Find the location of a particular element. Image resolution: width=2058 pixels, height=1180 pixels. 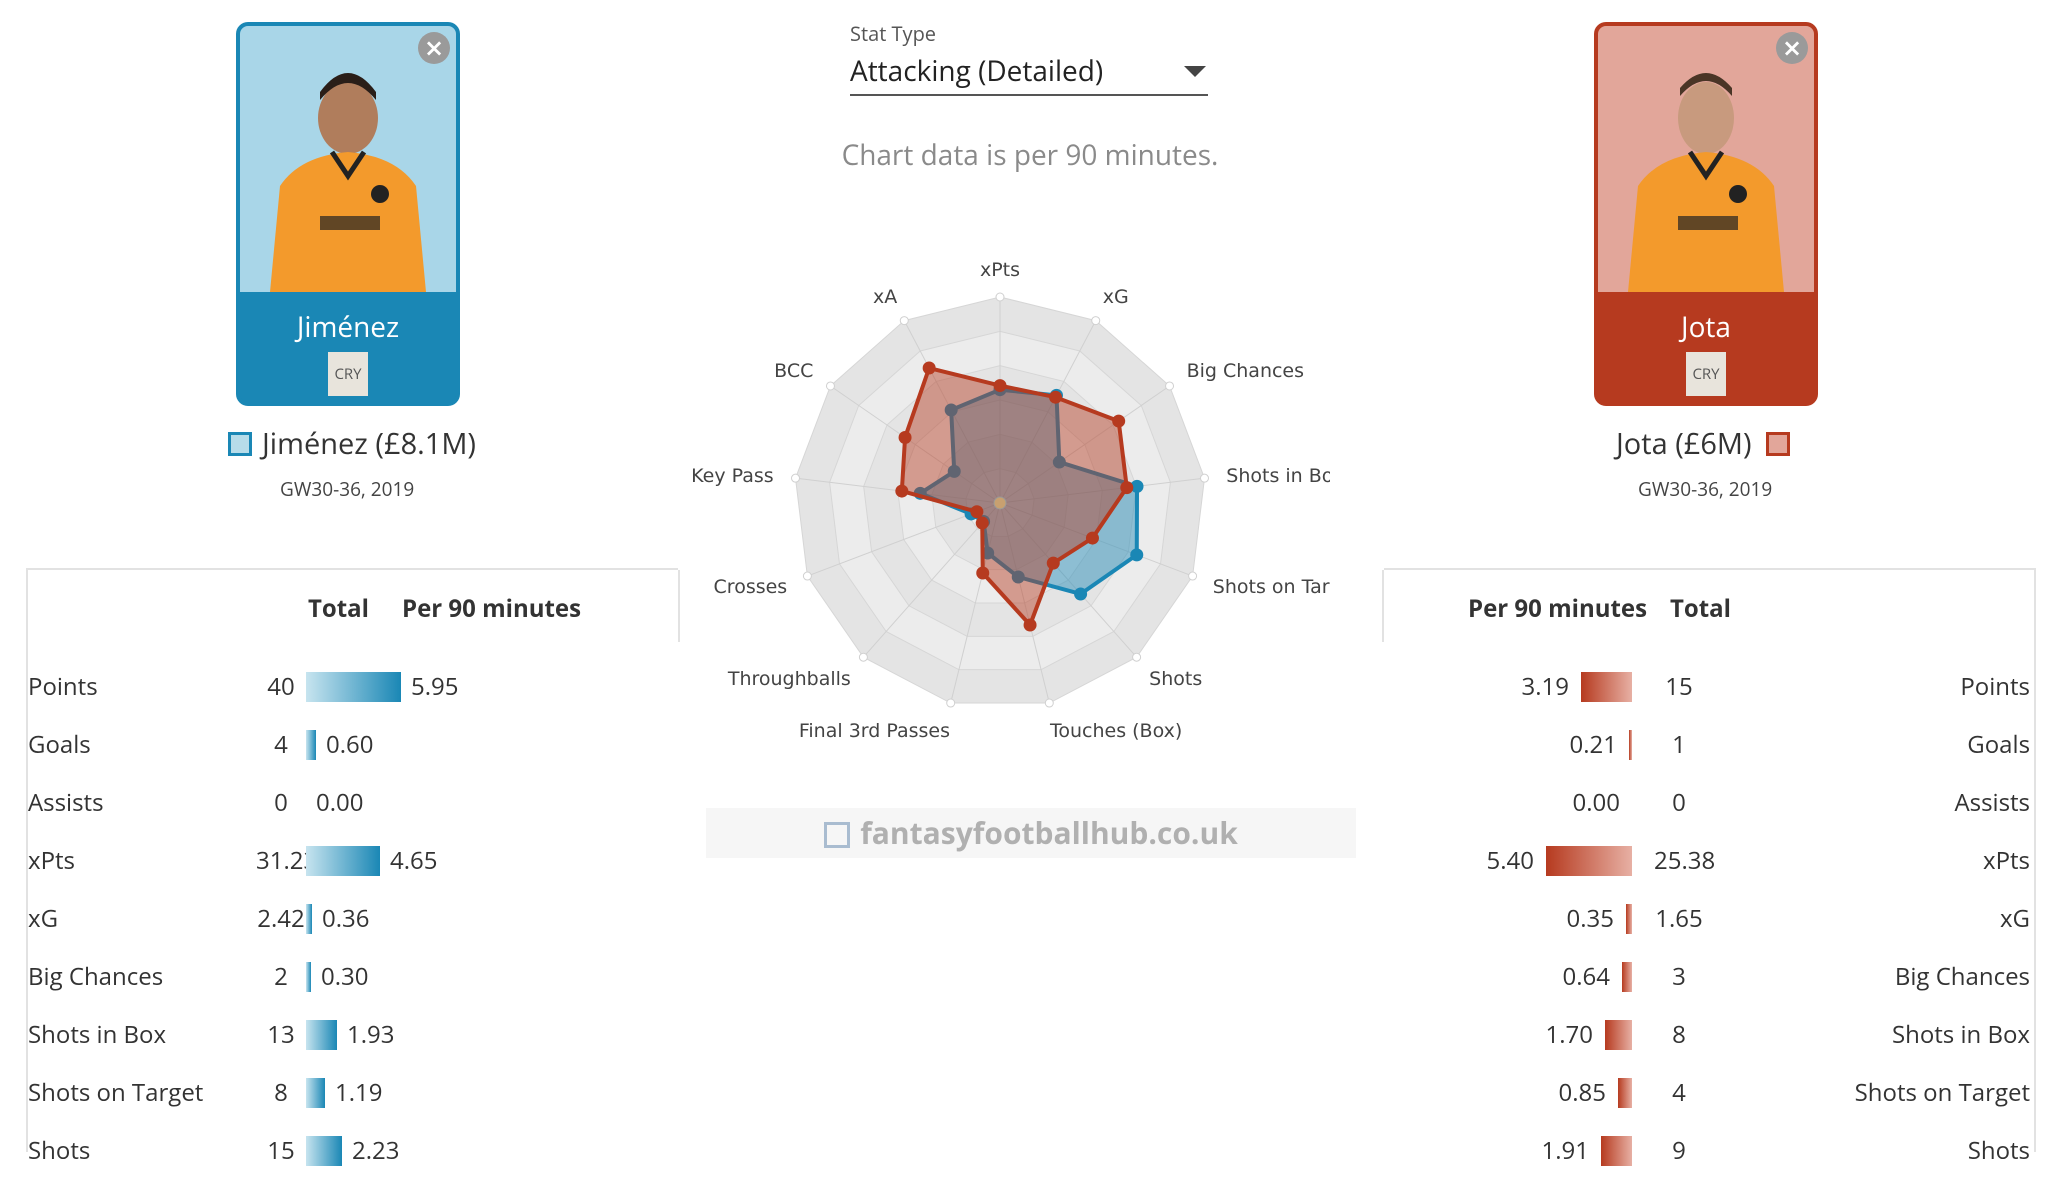

chart-note: Chart data is per 90 minutes. is located at coordinates (1030, 155).